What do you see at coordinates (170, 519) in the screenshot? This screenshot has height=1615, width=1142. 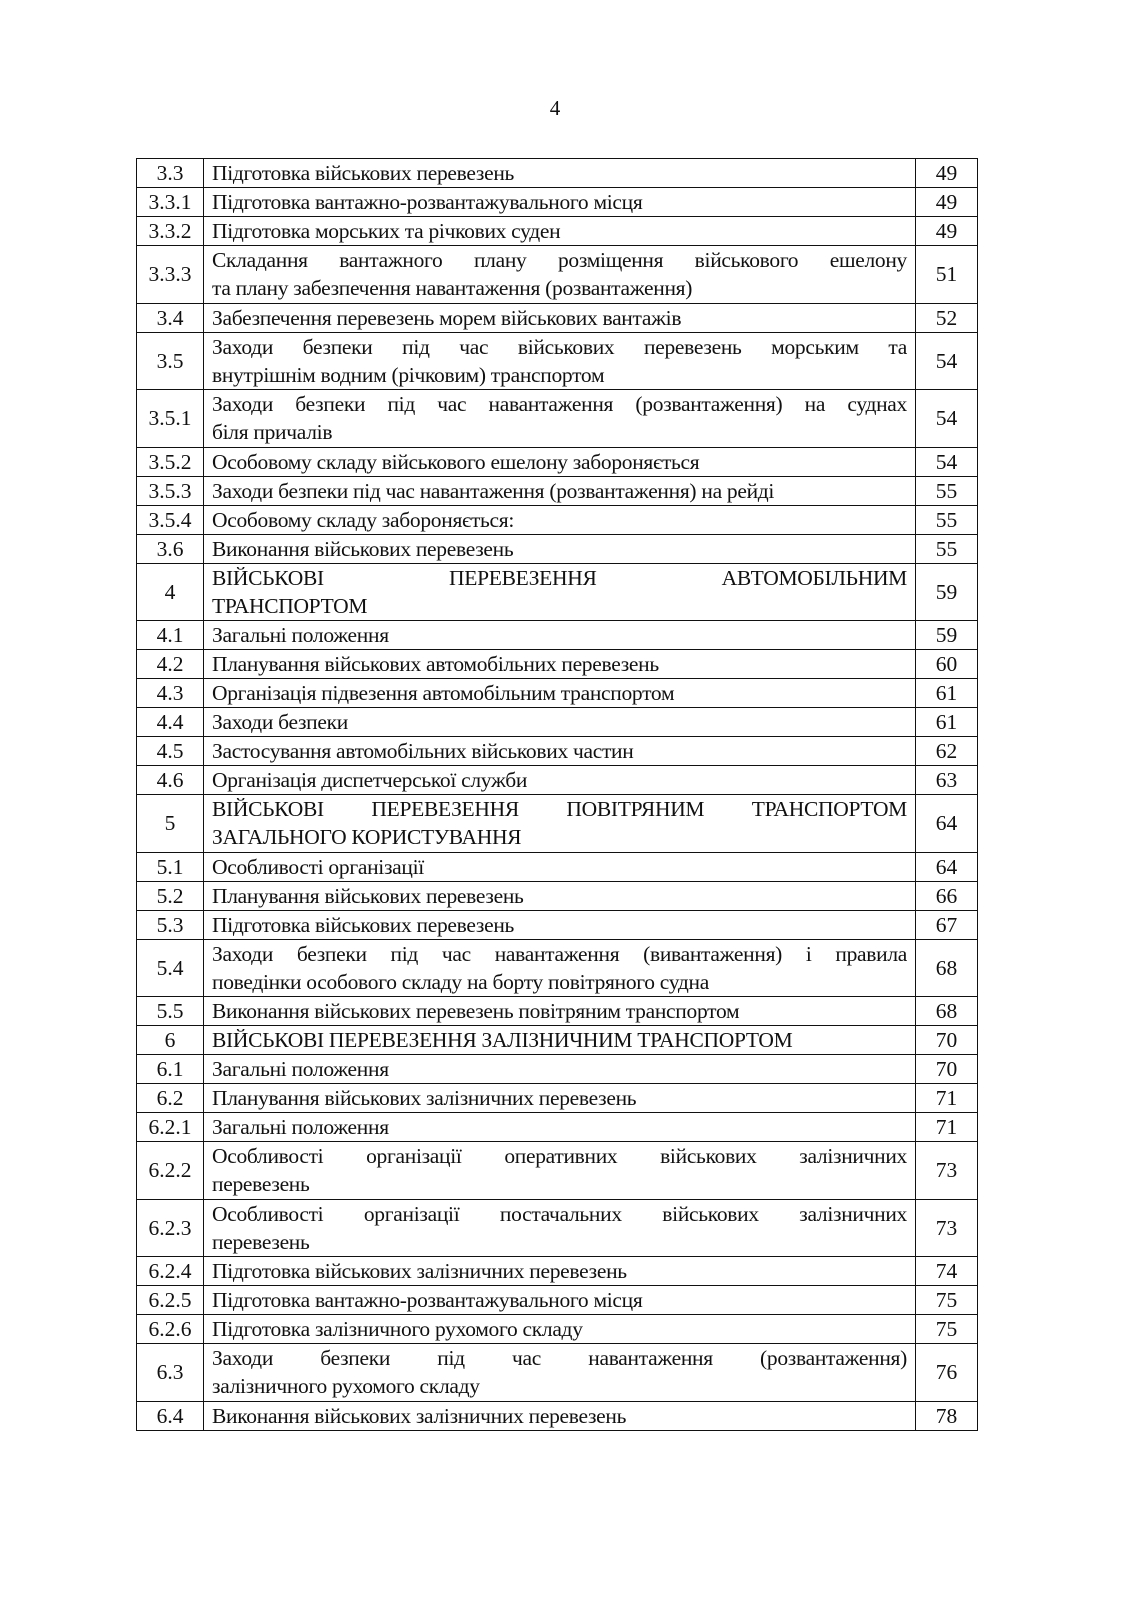 I see `section-number: 3.5.4` at bounding box center [170, 519].